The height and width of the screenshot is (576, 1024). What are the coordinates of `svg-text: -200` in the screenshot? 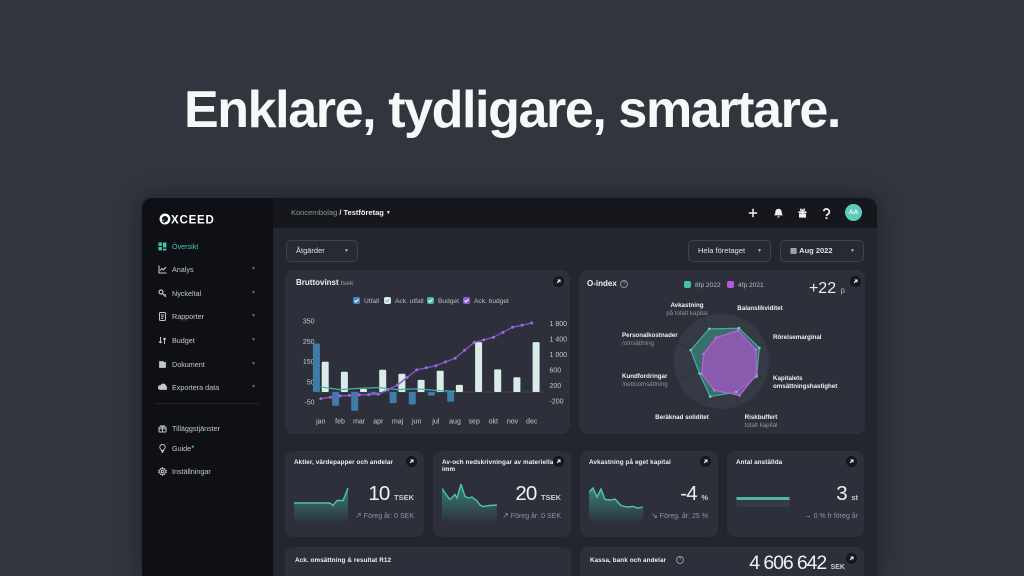 It's located at (557, 402).